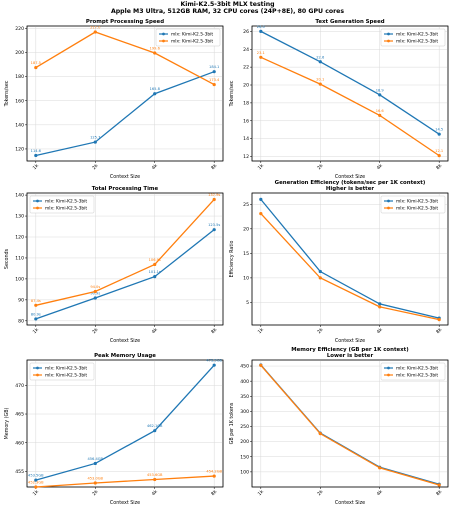  Describe the element at coordinates (155, 272) in the screenshot. I see `data-label: 101.1s` at that location.